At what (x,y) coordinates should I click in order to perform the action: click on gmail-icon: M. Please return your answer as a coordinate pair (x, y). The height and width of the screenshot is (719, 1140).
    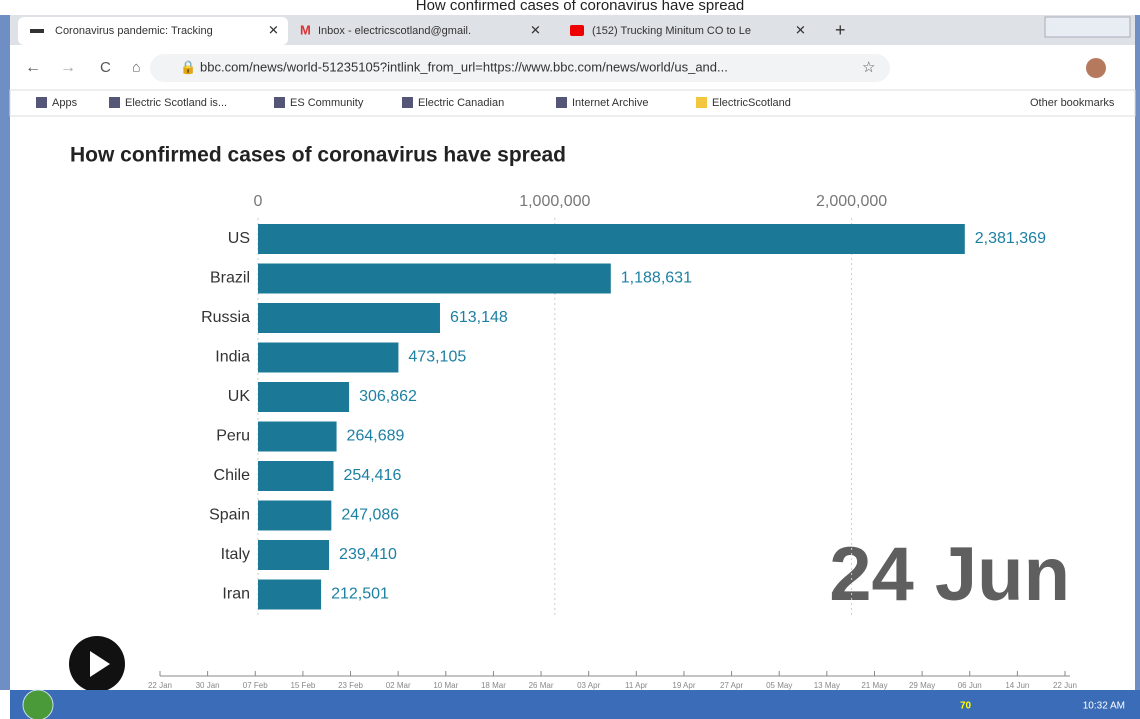
    Looking at the image, I should click on (305, 29).